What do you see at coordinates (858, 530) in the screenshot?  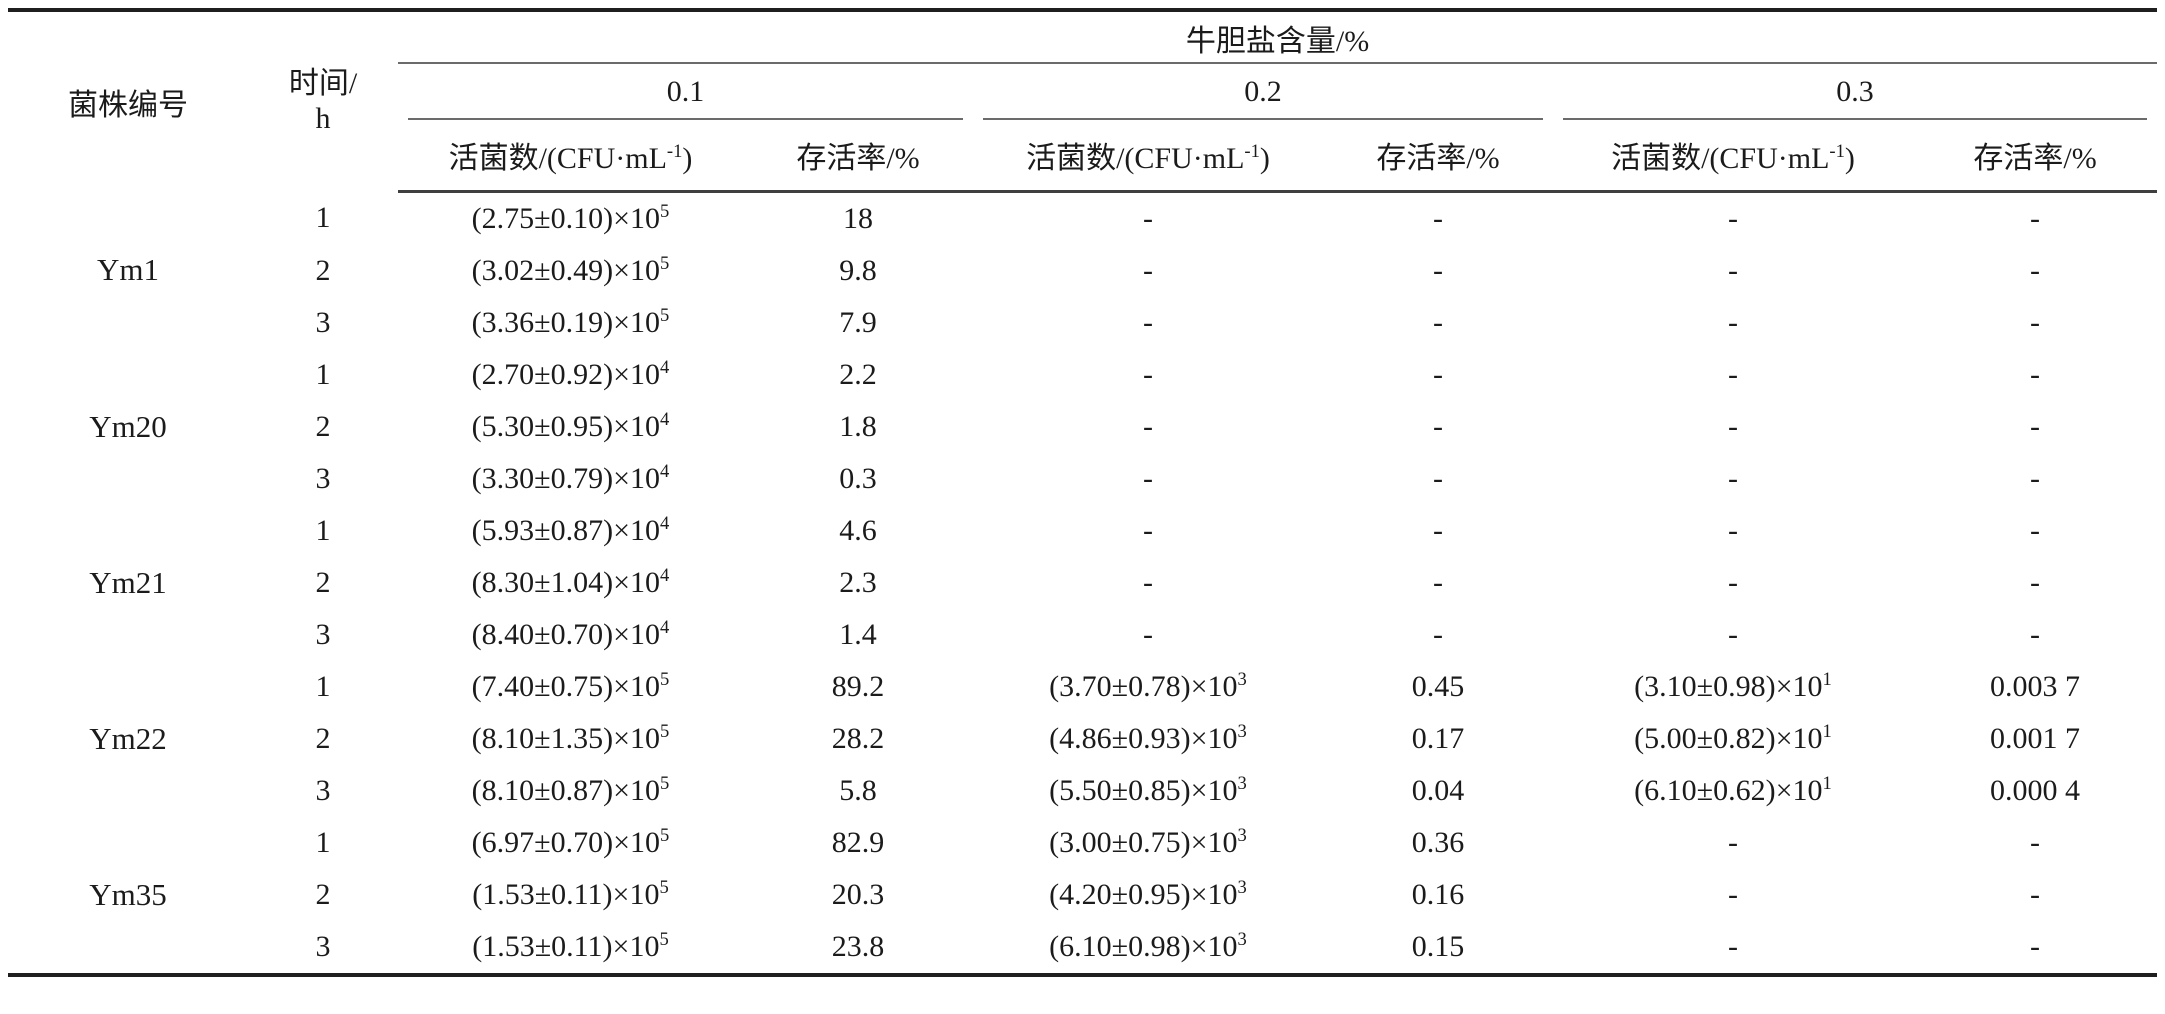 I see `survival-rate-cell: 4.6` at bounding box center [858, 530].